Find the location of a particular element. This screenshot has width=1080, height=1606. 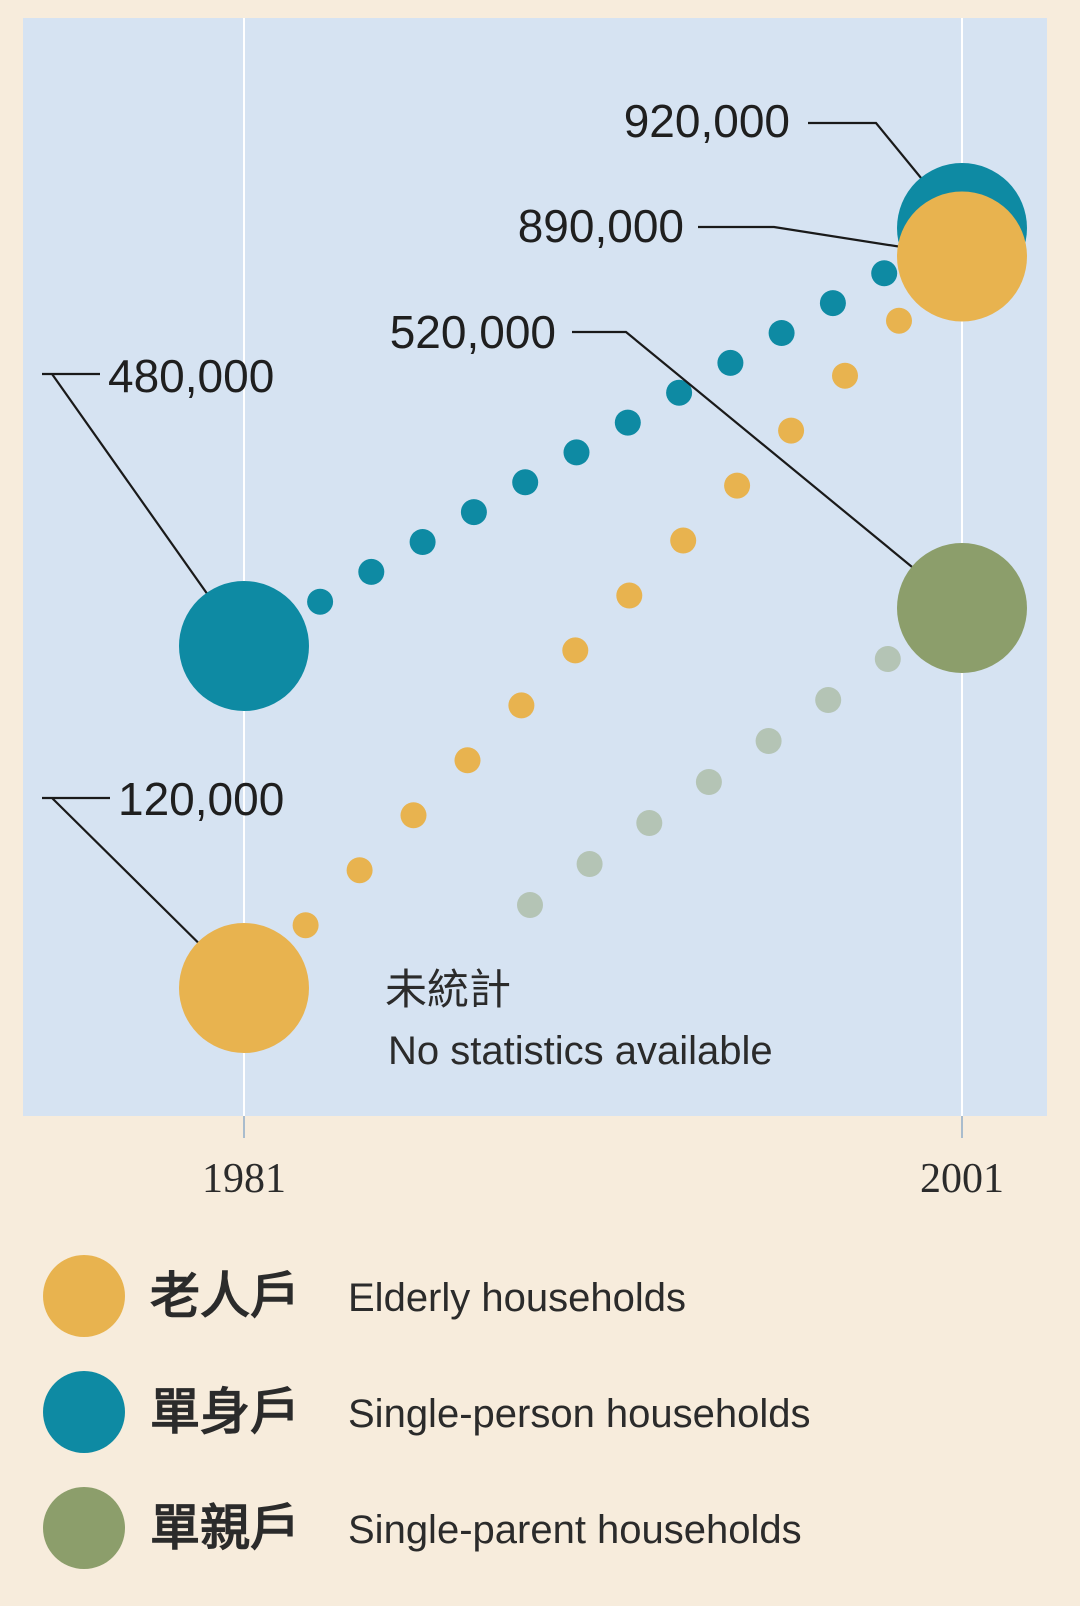

data-label-single-person: 480,000 is located at coordinates (191, 376).